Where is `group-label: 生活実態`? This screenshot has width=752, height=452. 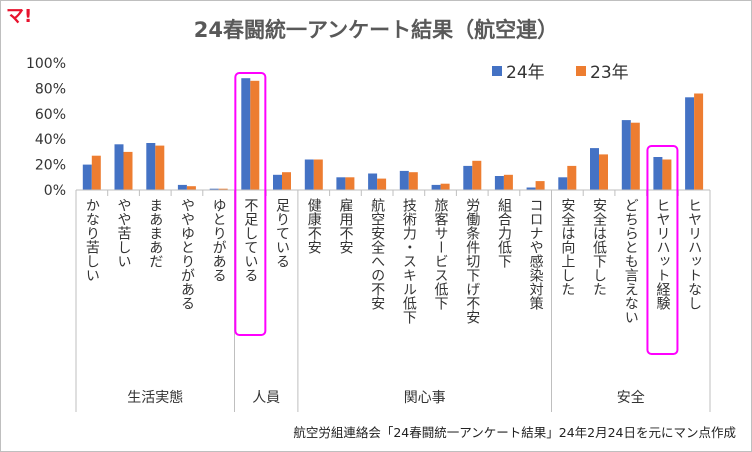 group-label: 生活実態 is located at coordinates (155, 398).